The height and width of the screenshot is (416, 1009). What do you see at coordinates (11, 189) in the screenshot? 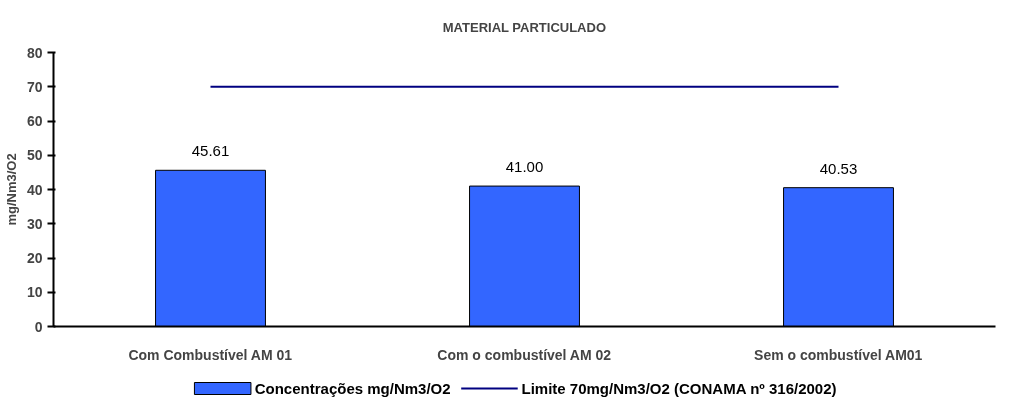
I see `y-axis-title: mg/Nm3/O2` at bounding box center [11, 189].